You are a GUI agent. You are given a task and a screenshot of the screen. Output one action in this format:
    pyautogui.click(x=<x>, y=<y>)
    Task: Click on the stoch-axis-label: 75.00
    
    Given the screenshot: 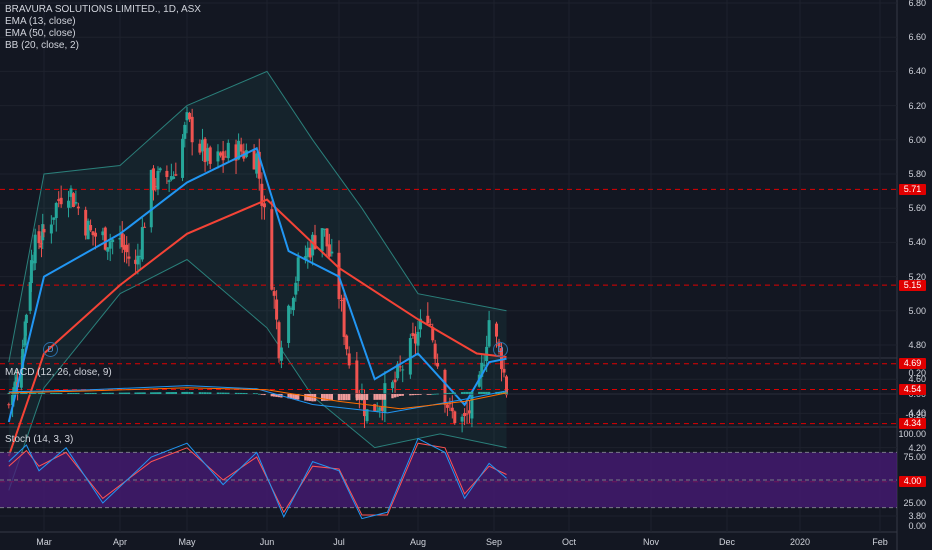 What is the action you would take?
    pyautogui.click(x=914, y=457)
    